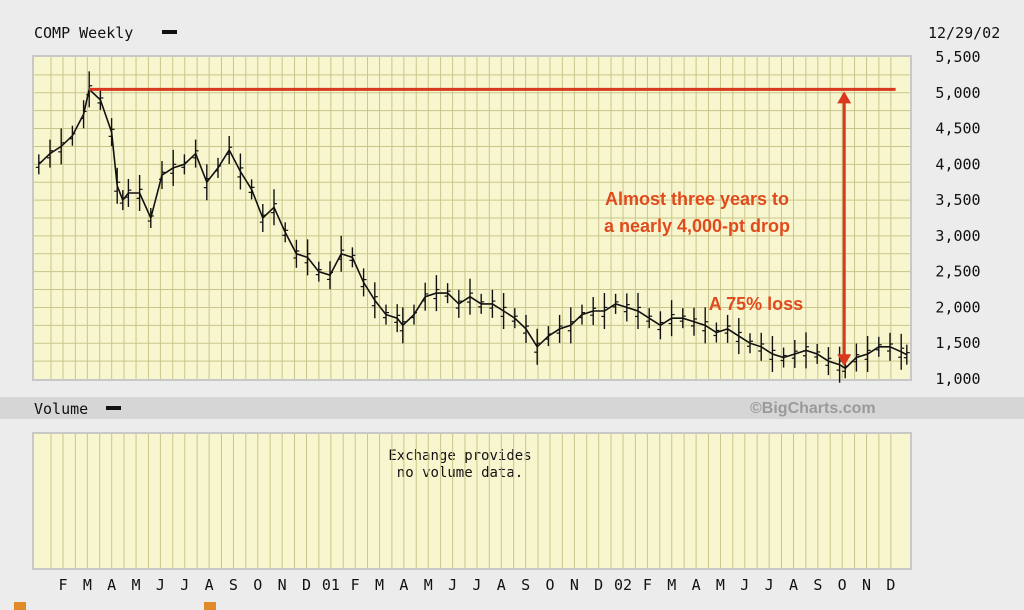  What do you see at coordinates (957, 129) in the screenshot?
I see `y-tick-label: 4,500` at bounding box center [957, 129].